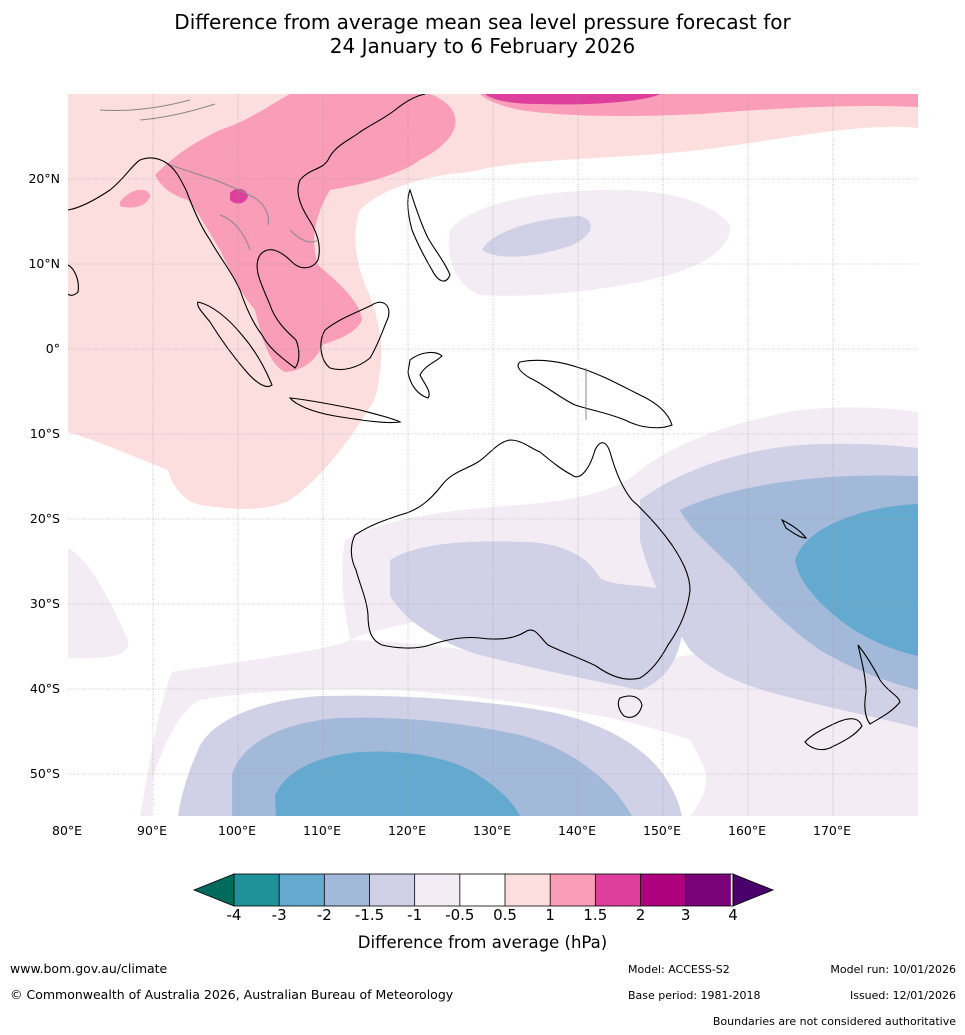 Image resolution: width=965 pixels, height=1035 pixels. I want to click on colorbar-tick: 2, so click(640, 915).